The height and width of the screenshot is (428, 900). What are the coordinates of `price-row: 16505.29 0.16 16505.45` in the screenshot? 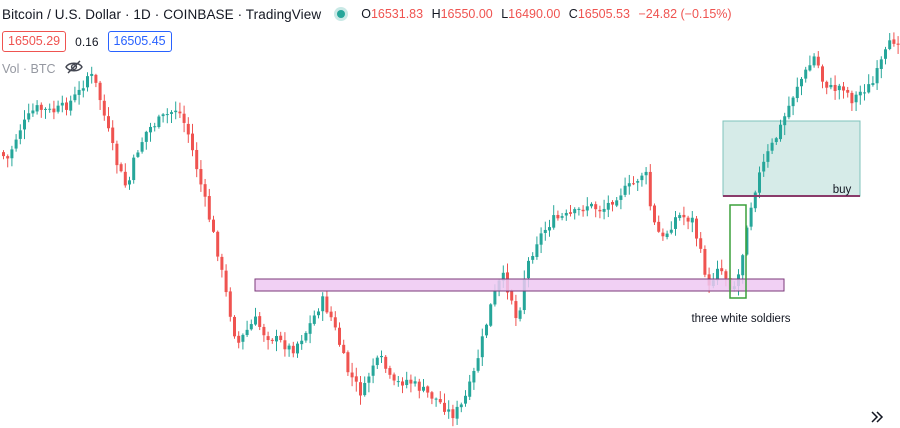 It's located at (87, 41).